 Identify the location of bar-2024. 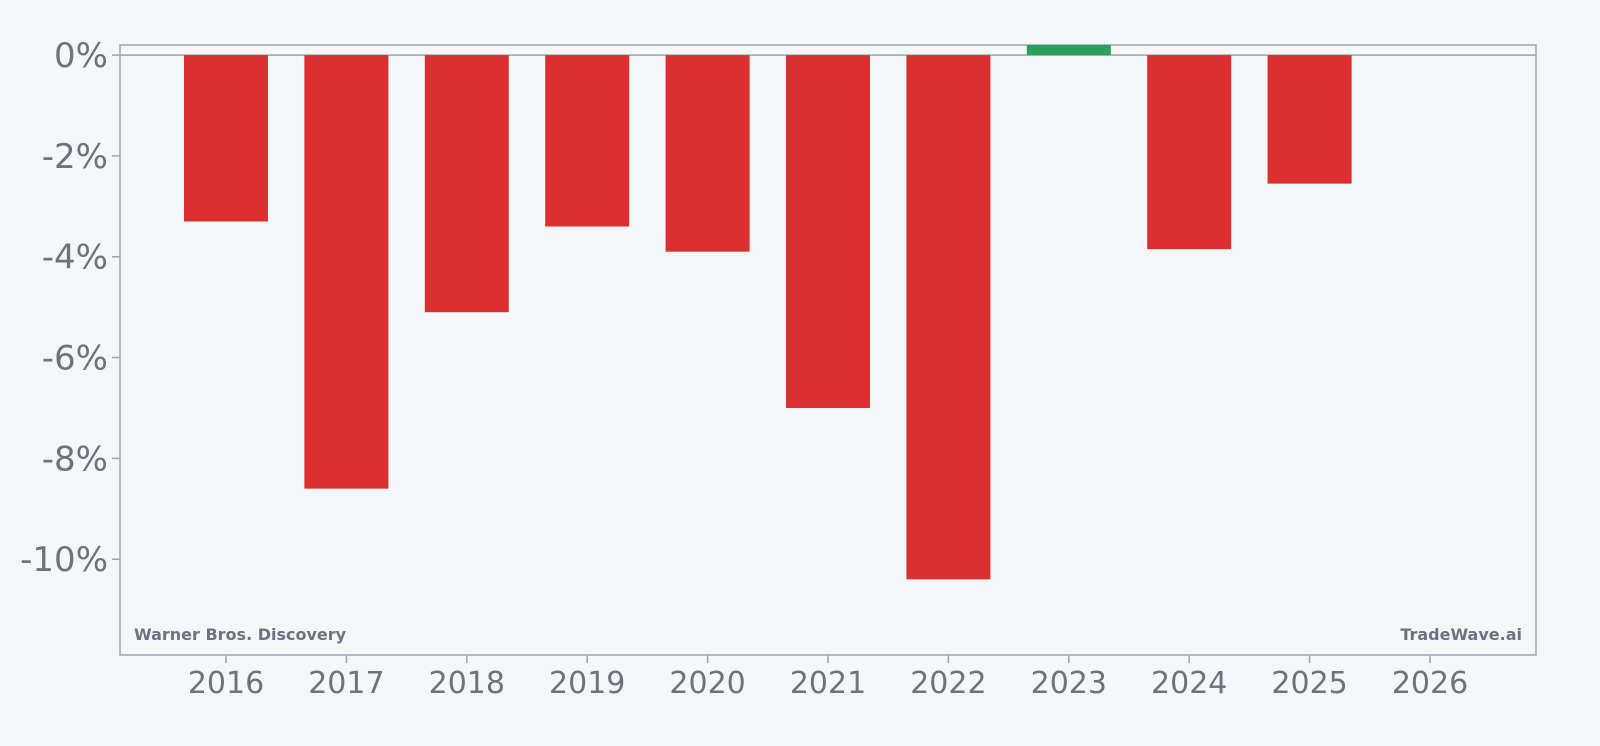
(1189, 152).